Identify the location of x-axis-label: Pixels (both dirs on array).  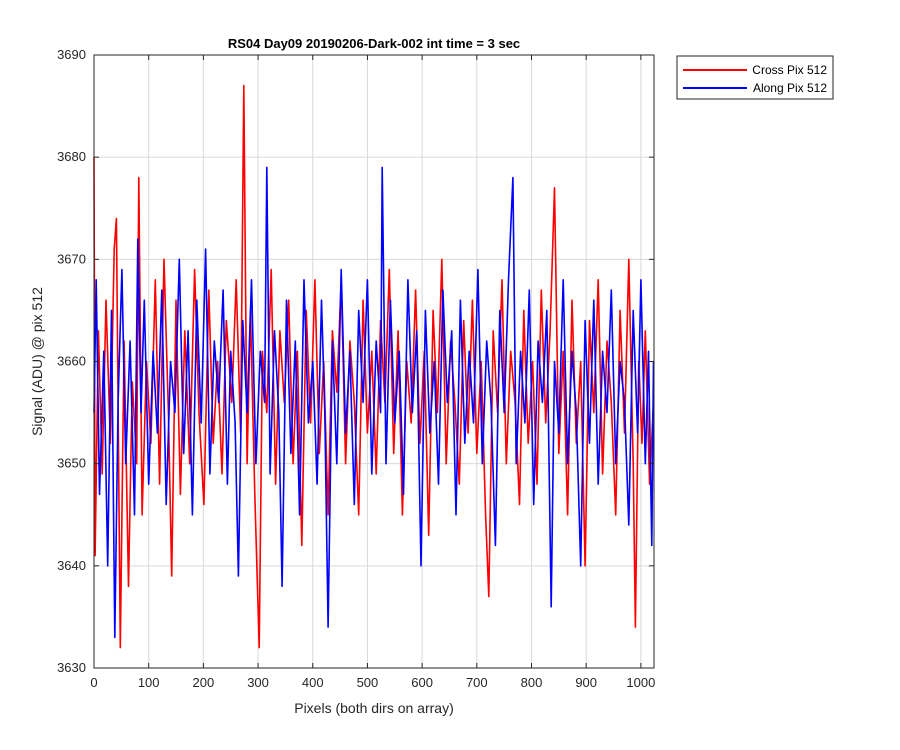
(374, 708).